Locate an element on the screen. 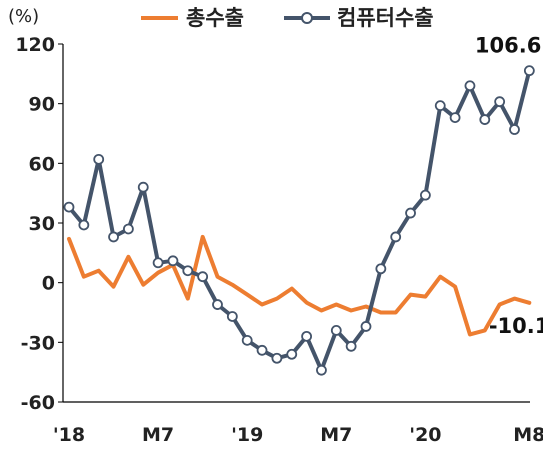 Image resolution: width=543 pixels, height=451 pixels. y-axis-ticks: 120 90 60 30 0 -30 -60 is located at coordinates (39, 224).